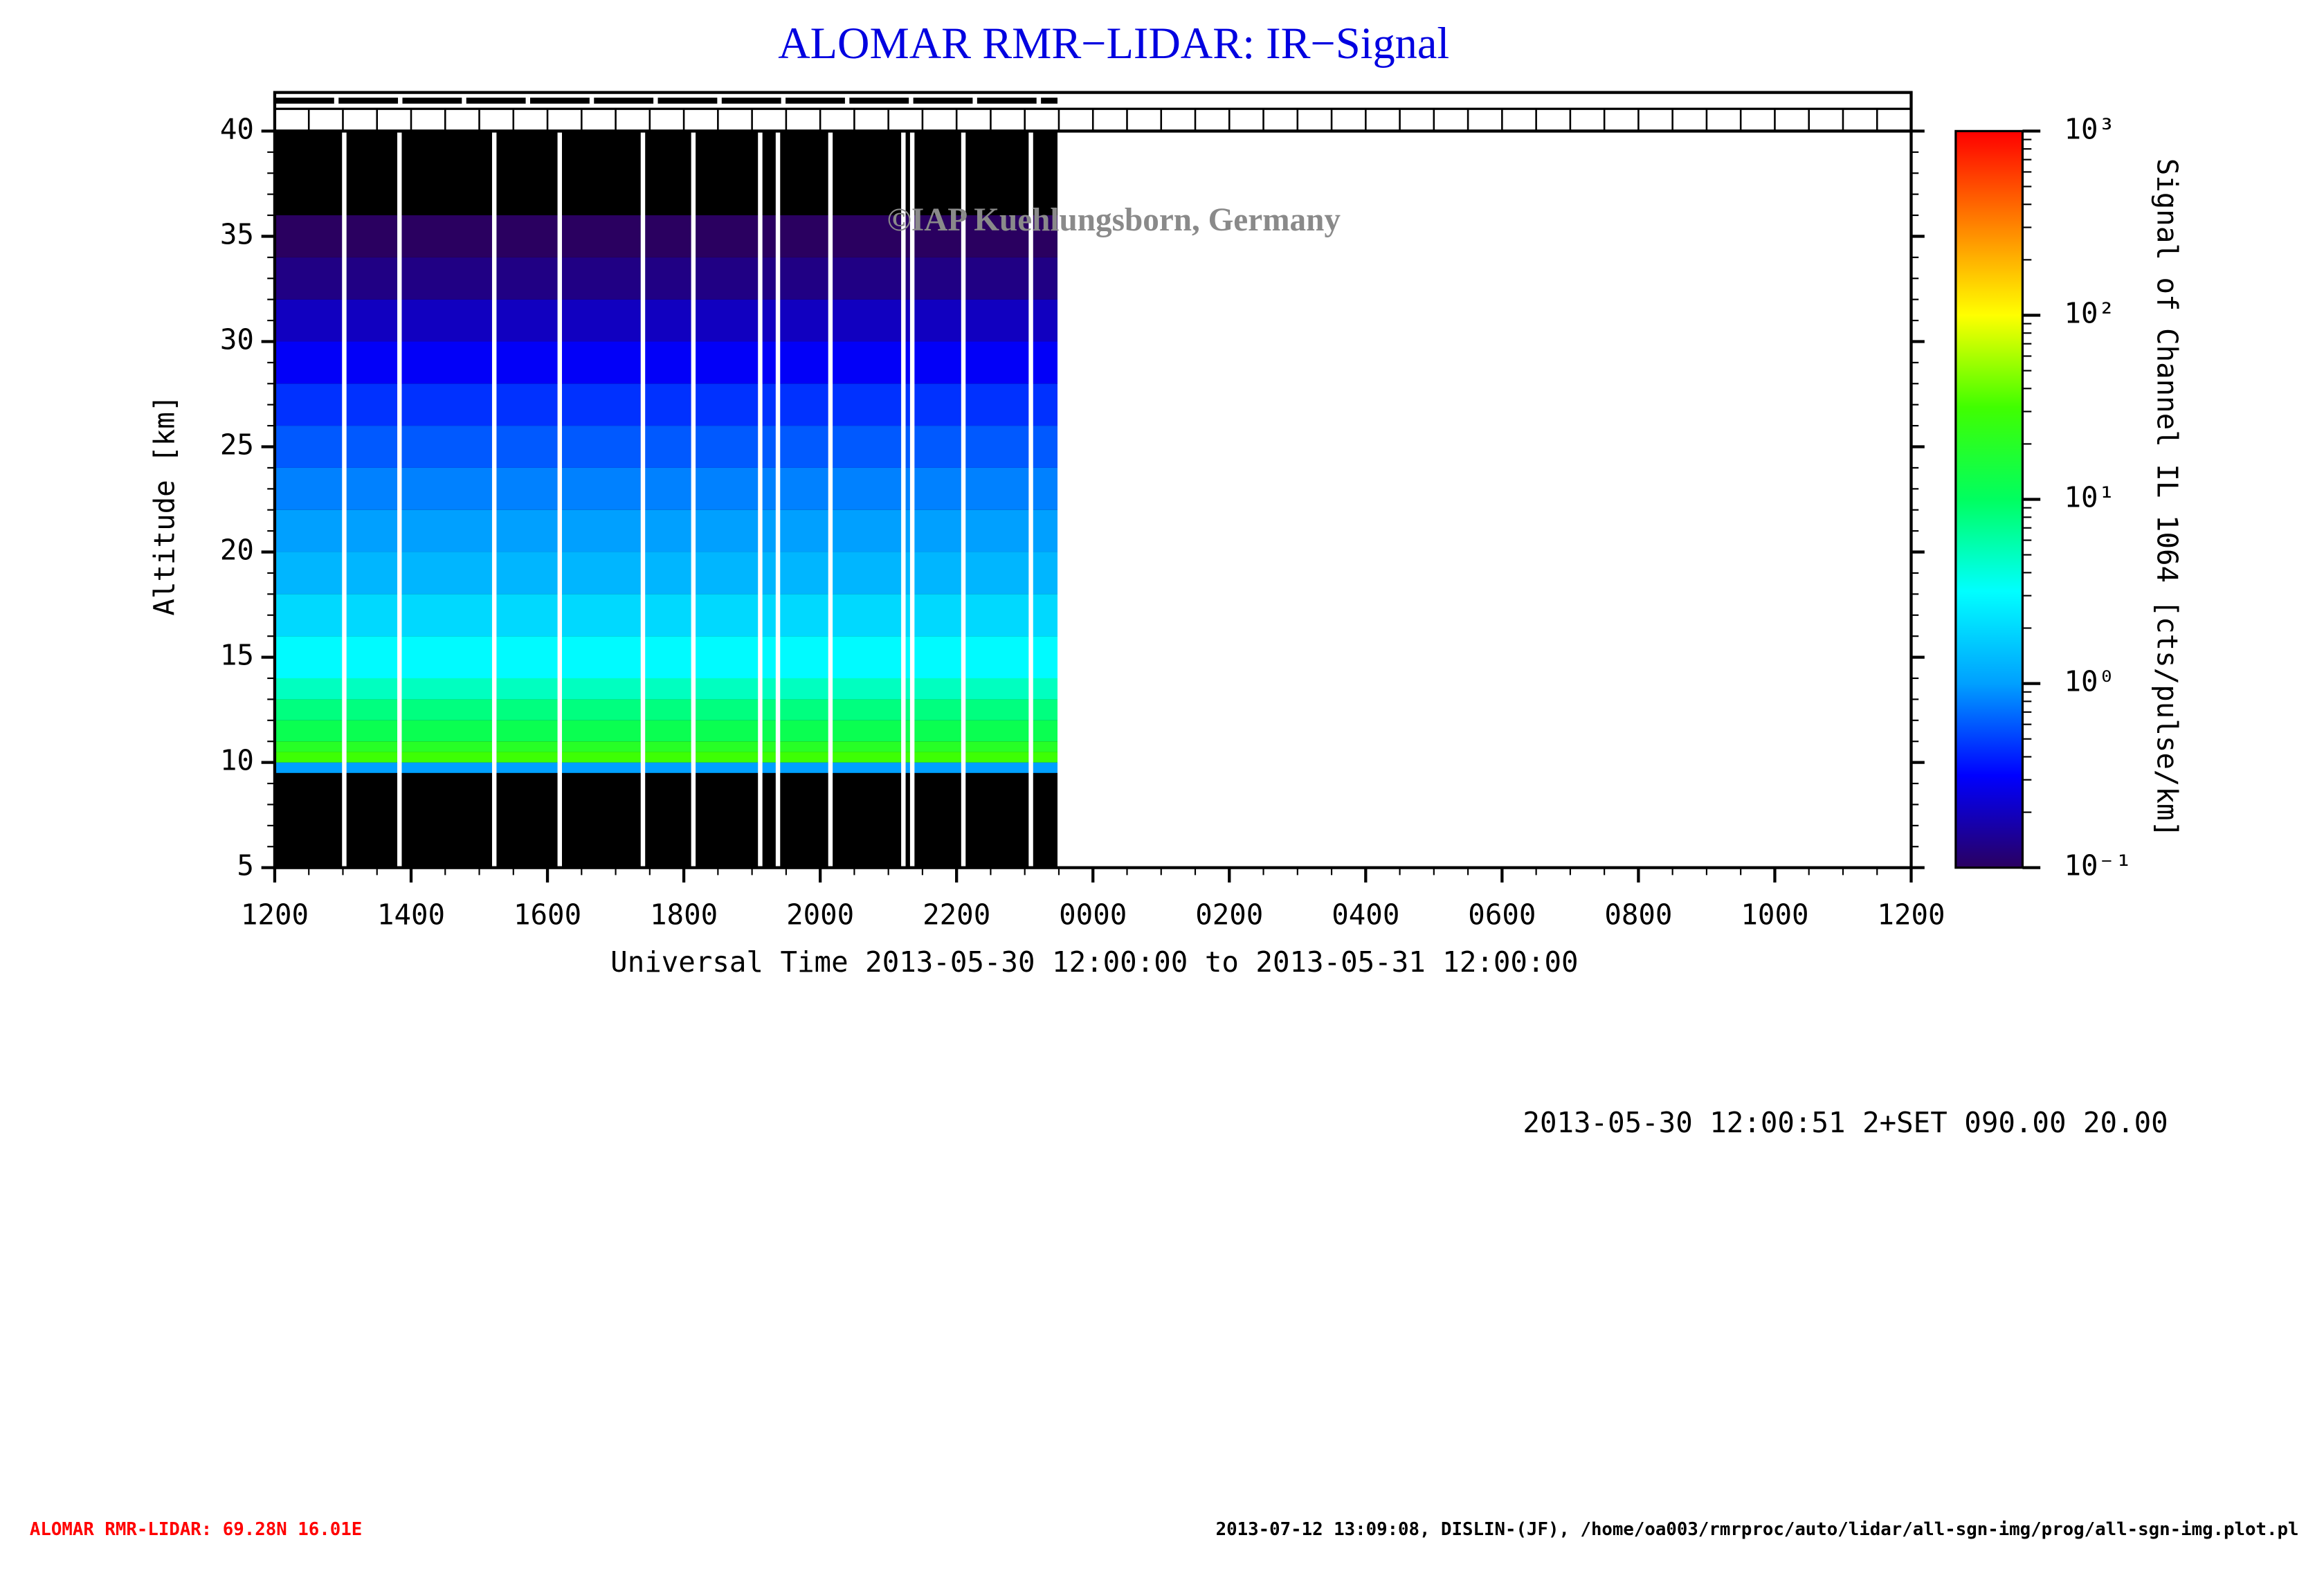 Image resolution: width=2324 pixels, height=1569 pixels. What do you see at coordinates (411, 914) in the screenshot?
I see `x-tick-label: 1400` at bounding box center [411, 914].